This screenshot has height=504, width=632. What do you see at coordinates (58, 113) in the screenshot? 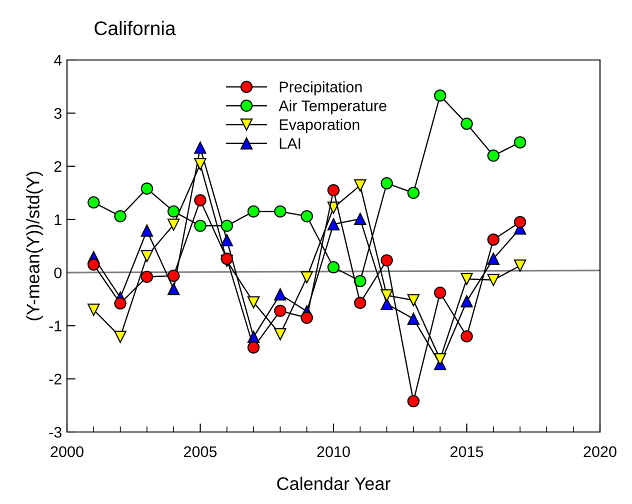
I see `y-tick-label: 3` at bounding box center [58, 113].